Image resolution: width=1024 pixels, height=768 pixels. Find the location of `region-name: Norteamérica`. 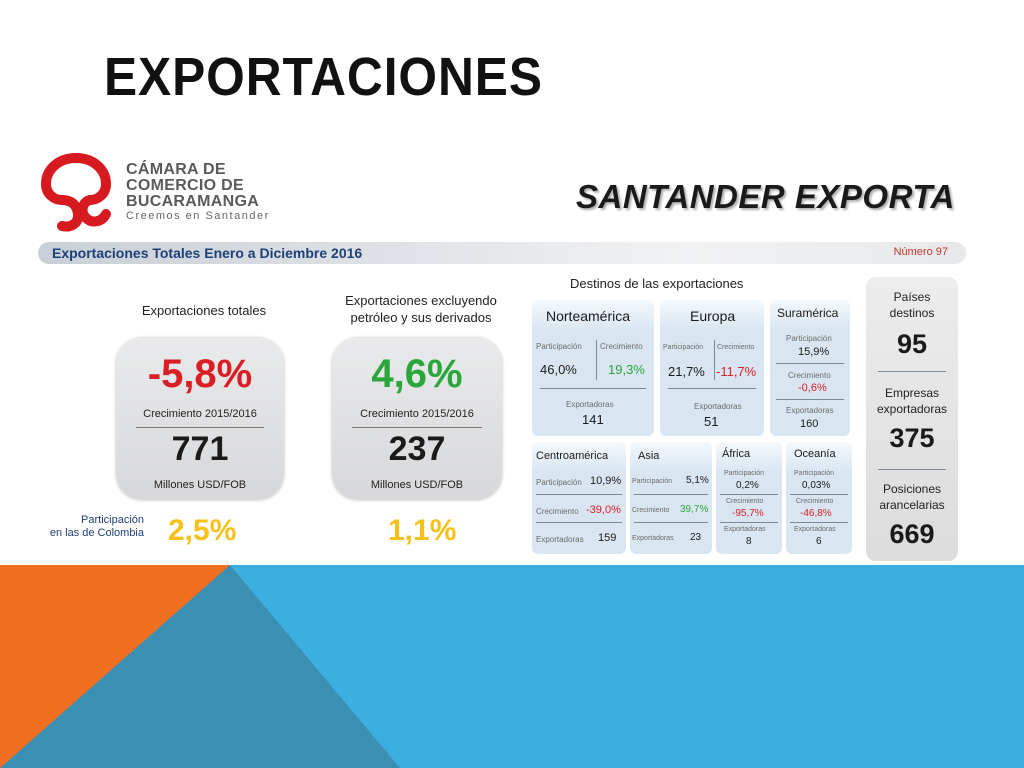

region-name: Norteamérica is located at coordinates (588, 316).